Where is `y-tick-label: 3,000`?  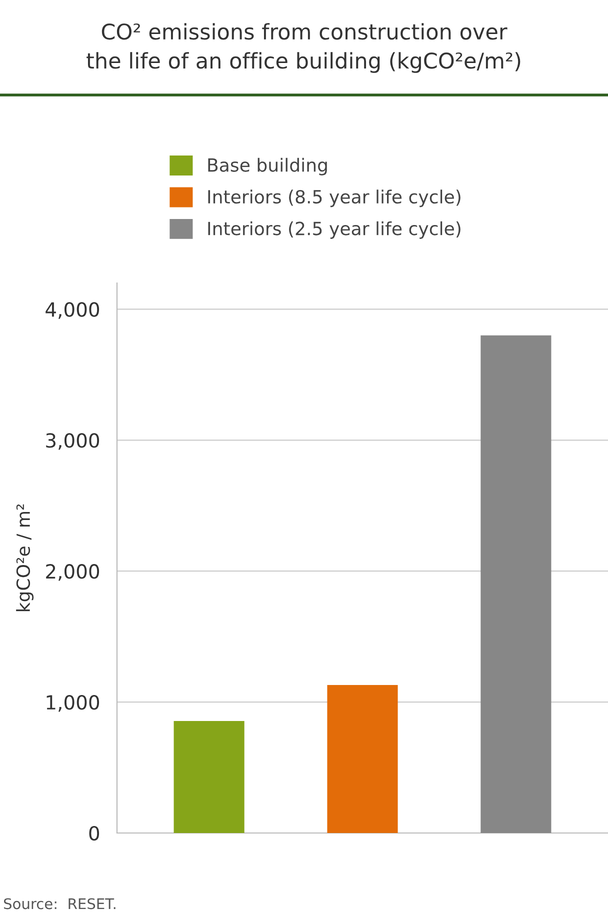
y-tick-label: 3,000 is located at coordinates (73, 441).